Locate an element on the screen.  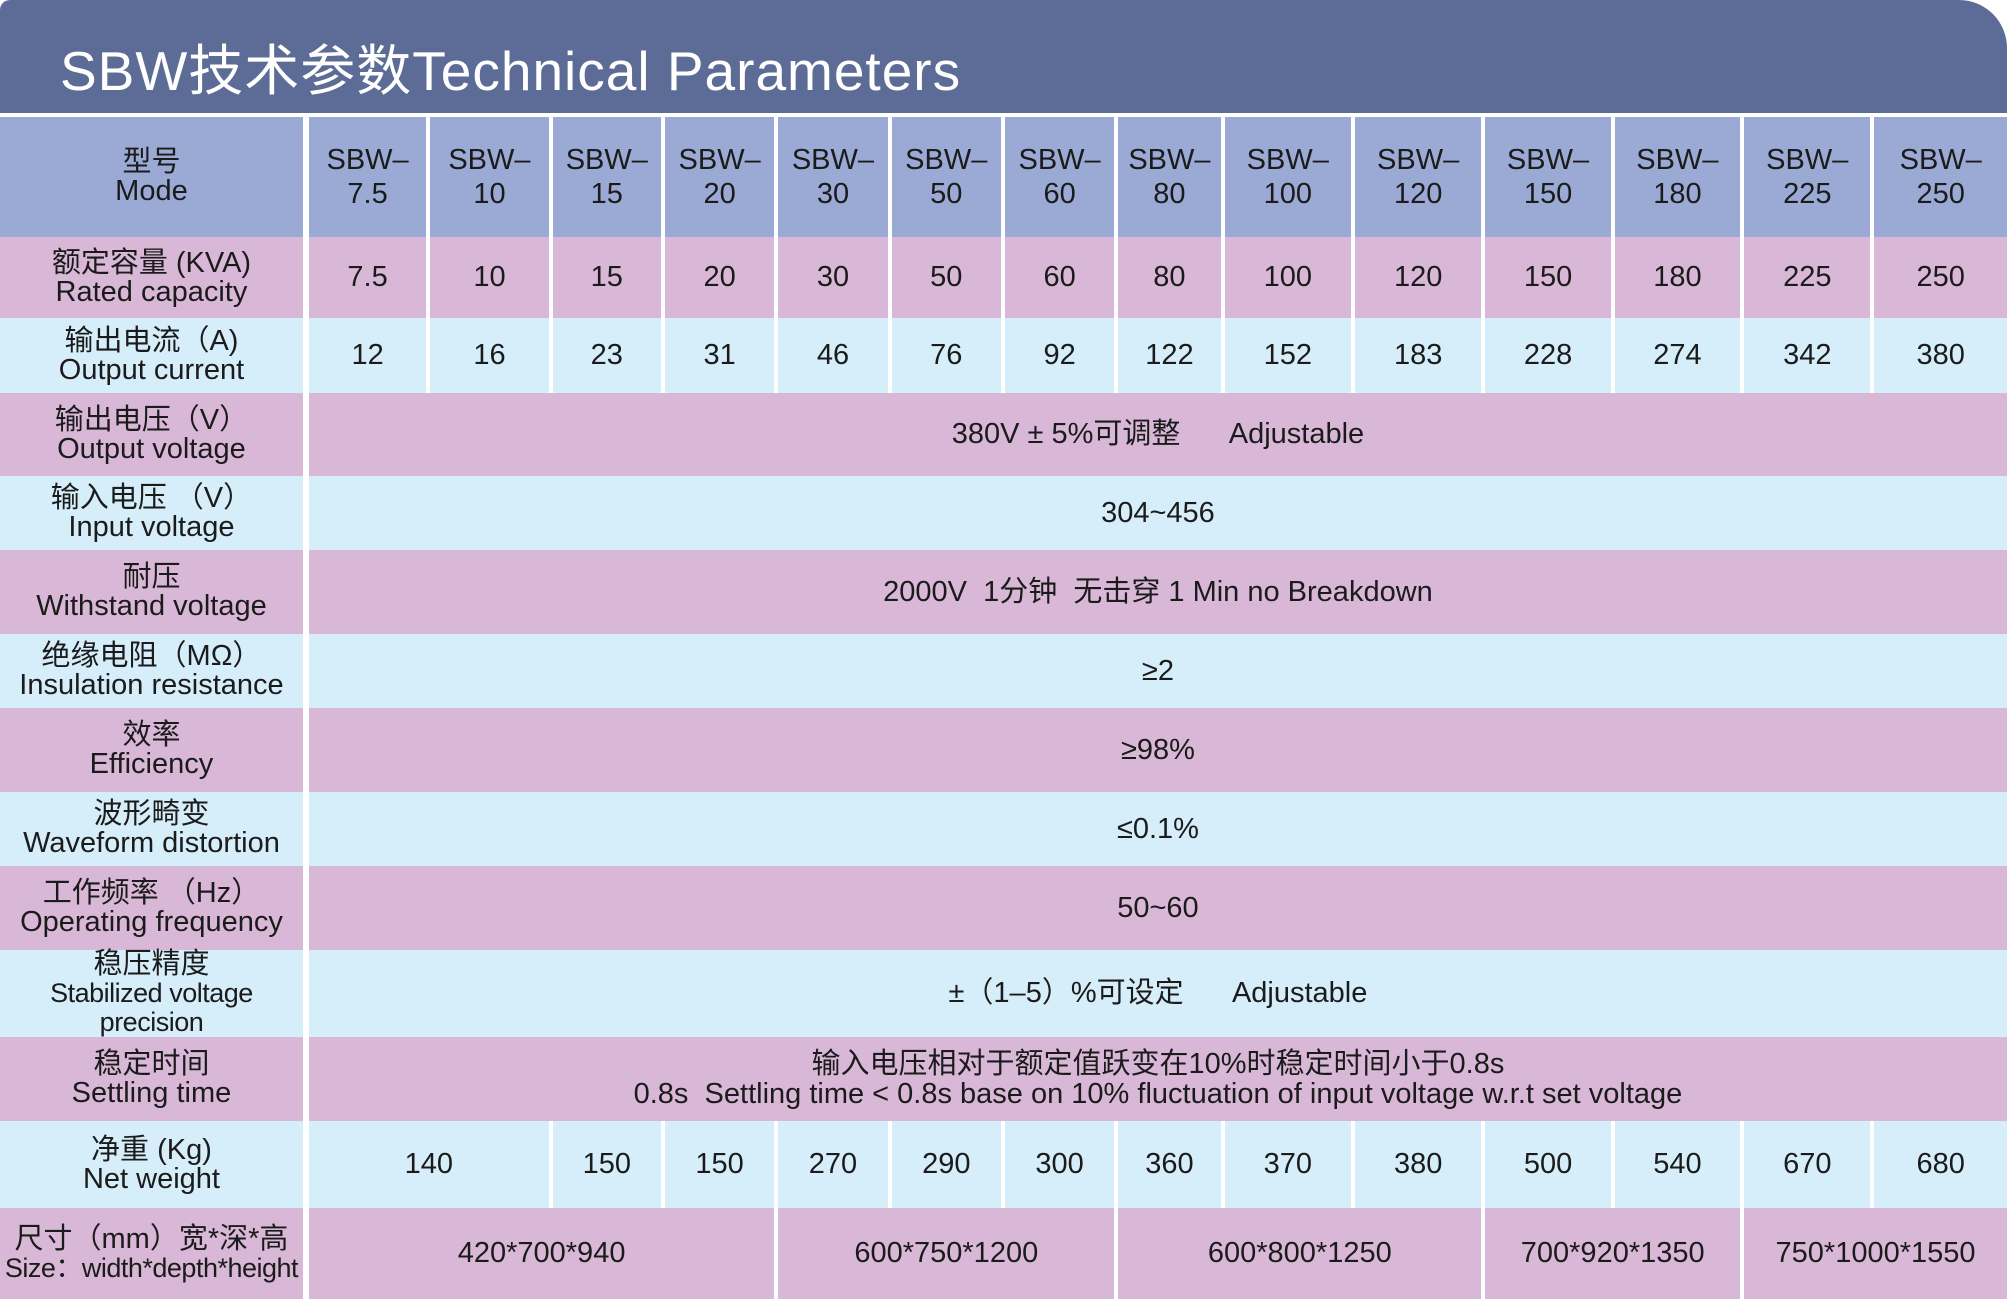
settling-time-label: 稳定时间 Settling time is located at coordinates (154, 1079).